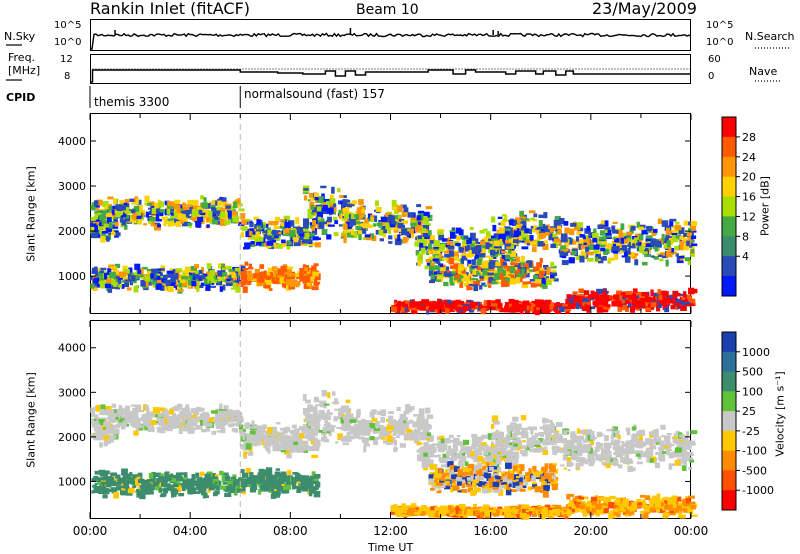 The width and height of the screenshot is (800, 554). I want to click on power-ytick-label: 3000, so click(72, 186).